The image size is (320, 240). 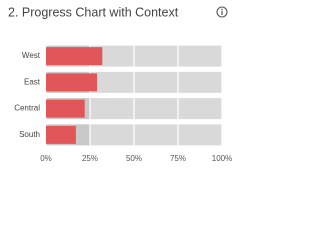 I want to click on chart-title: 2. Progress Chart with Context, so click(x=93, y=12).